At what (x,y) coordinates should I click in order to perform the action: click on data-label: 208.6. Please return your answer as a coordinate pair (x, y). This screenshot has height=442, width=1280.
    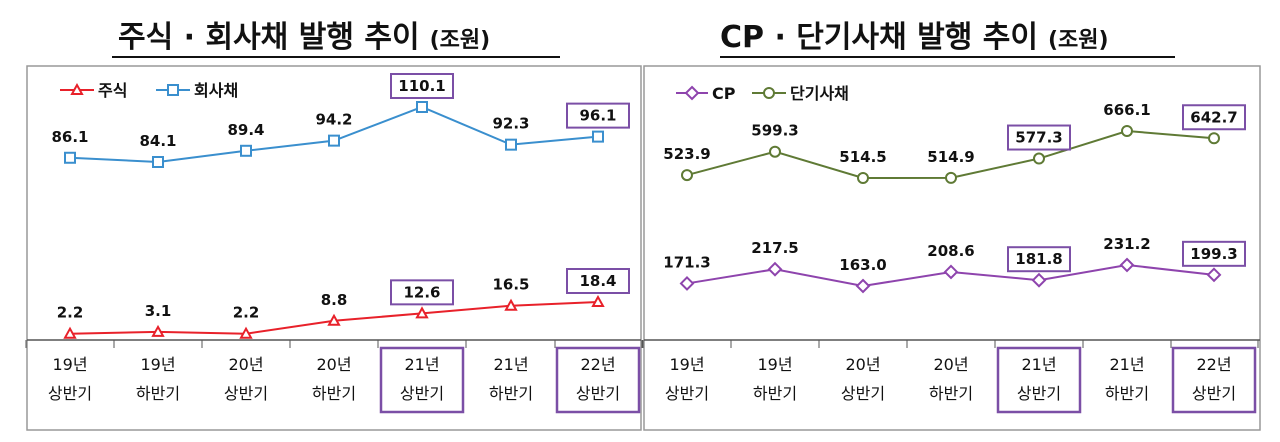
    Looking at the image, I should click on (950, 251).